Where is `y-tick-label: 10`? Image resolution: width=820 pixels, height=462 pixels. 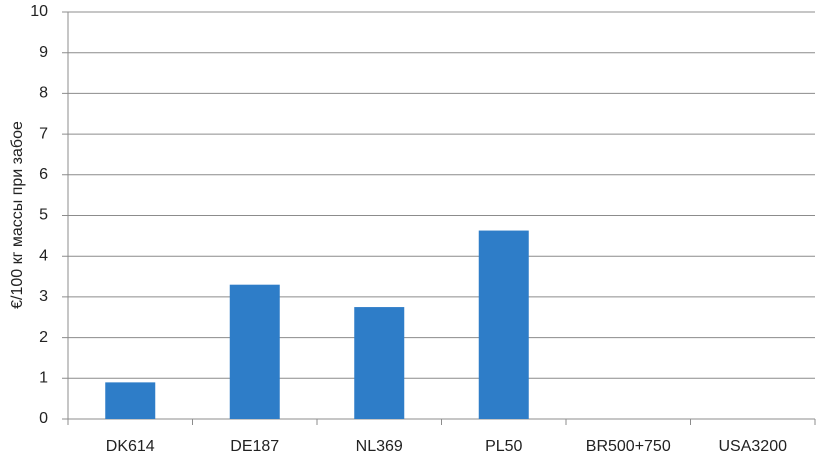
y-tick-label: 10 is located at coordinates (39, 11).